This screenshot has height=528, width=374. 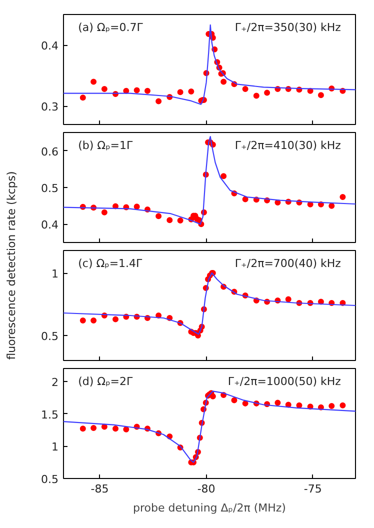 What do you see at coordinates (55, 382) in the screenshot?
I see `y-tick-label: 2` at bounding box center [55, 382].